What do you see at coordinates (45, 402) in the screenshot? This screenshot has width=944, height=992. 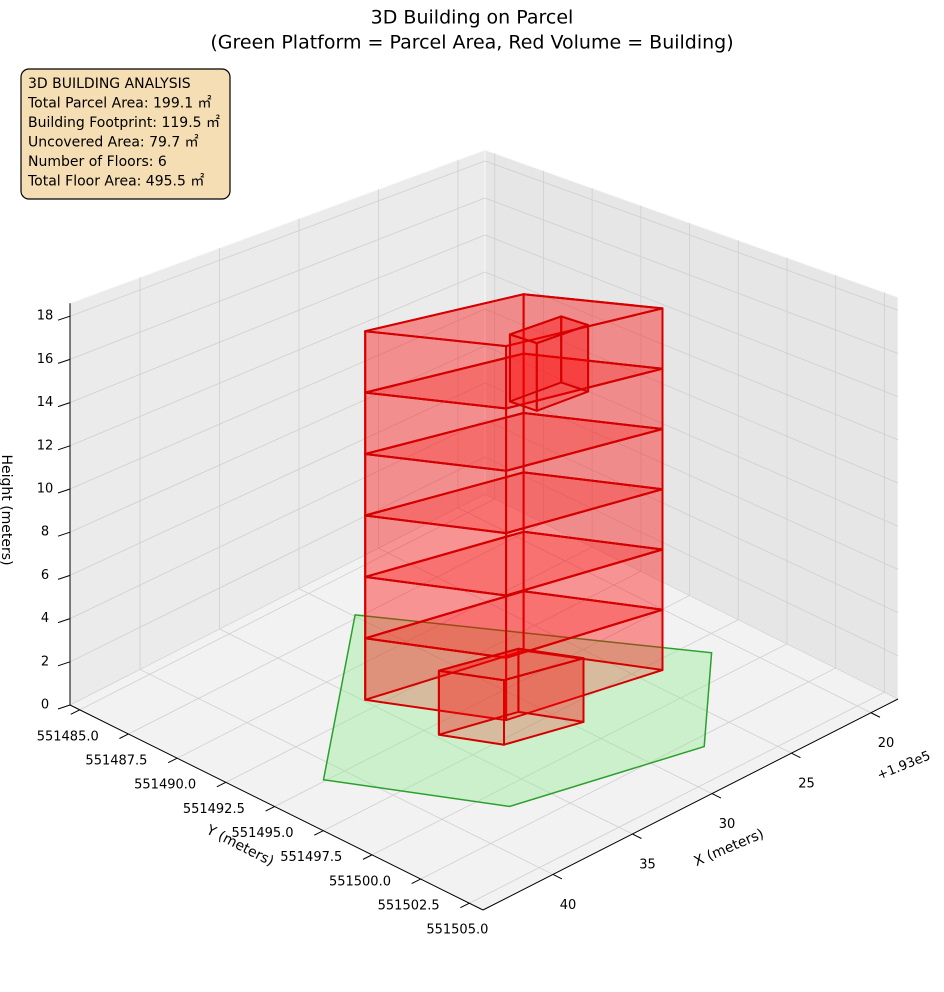 I see `z-tick-label: 14` at bounding box center [45, 402].